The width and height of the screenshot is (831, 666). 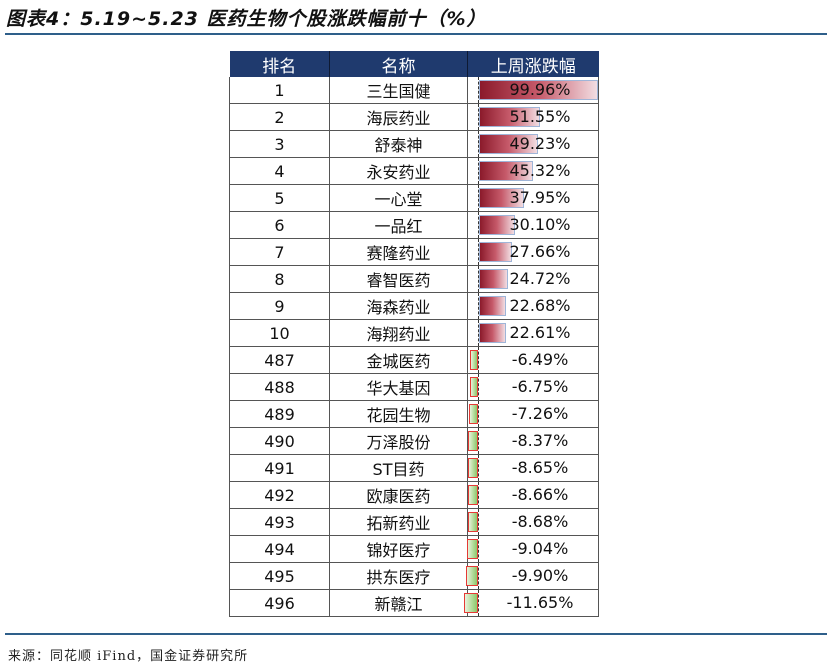 What do you see at coordinates (279, 252) in the screenshot?
I see `rank-cell: 7` at bounding box center [279, 252].